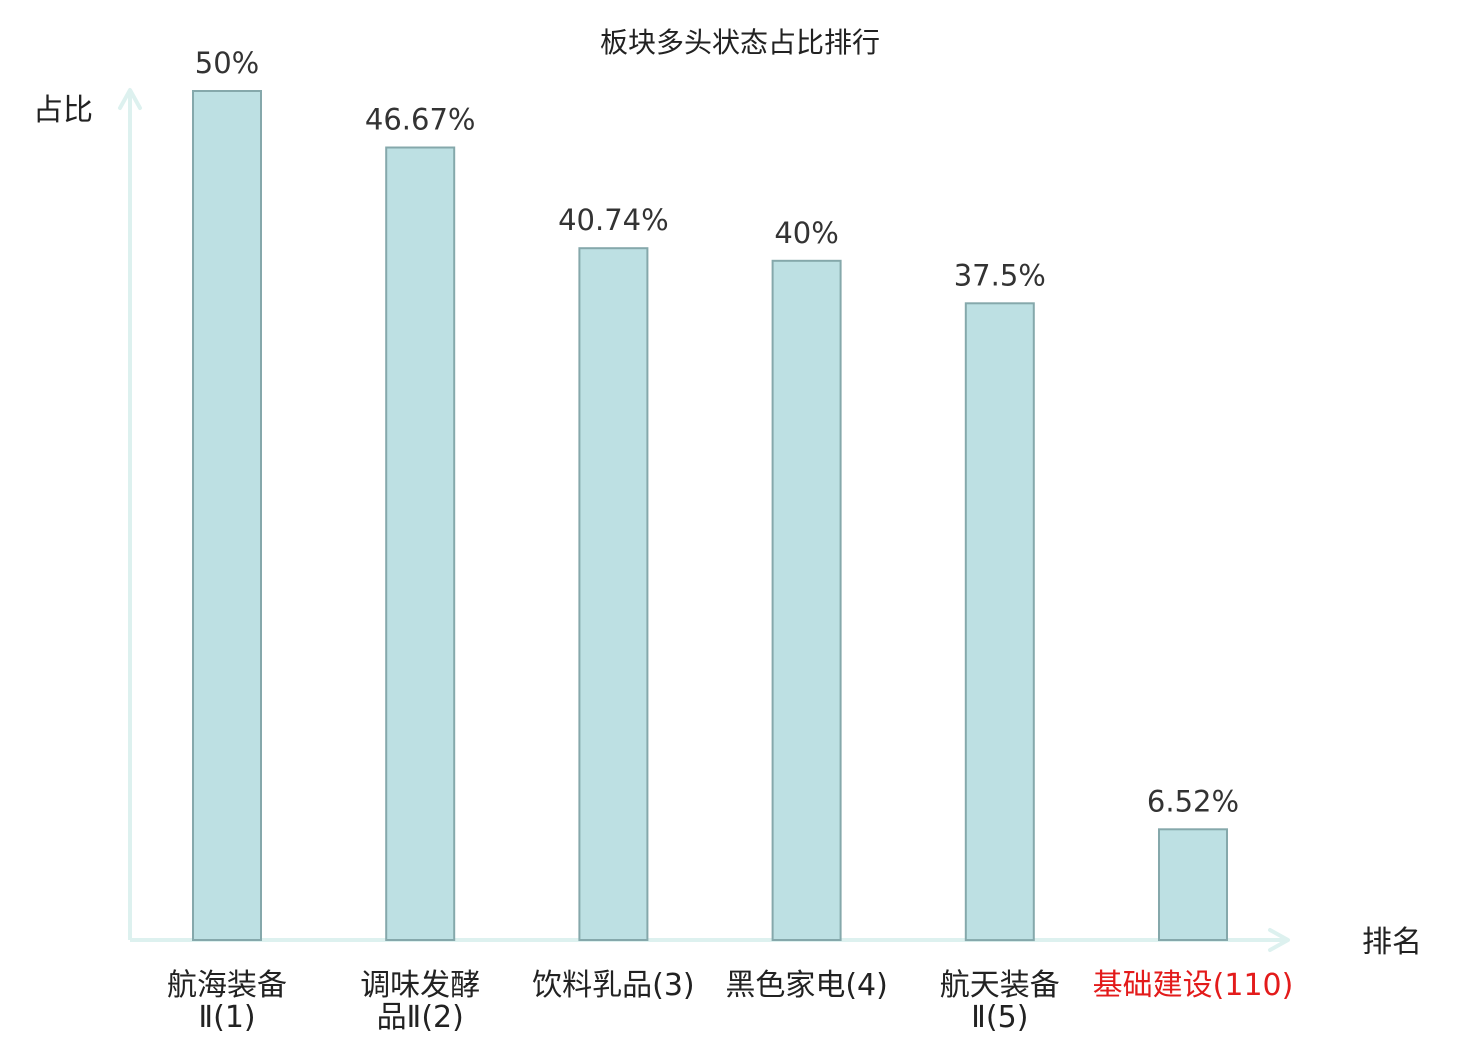 The width and height of the screenshot is (1480, 1044). What do you see at coordinates (420, 985) in the screenshot?
I see `x-tick-label: 调味发酵` at bounding box center [420, 985].